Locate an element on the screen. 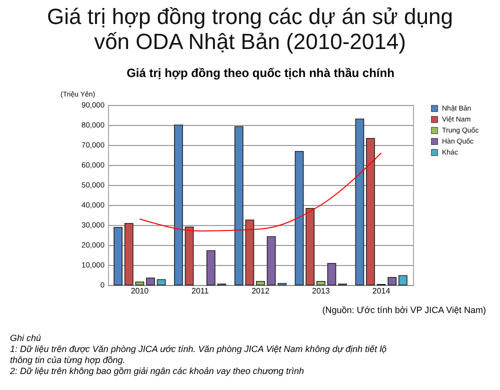 The height and width of the screenshot is (390, 500). line-series is located at coordinates (260, 192).